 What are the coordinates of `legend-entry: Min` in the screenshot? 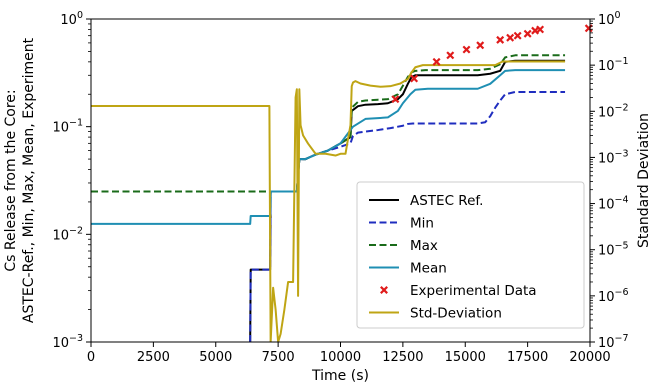 It's located at (401, 224).